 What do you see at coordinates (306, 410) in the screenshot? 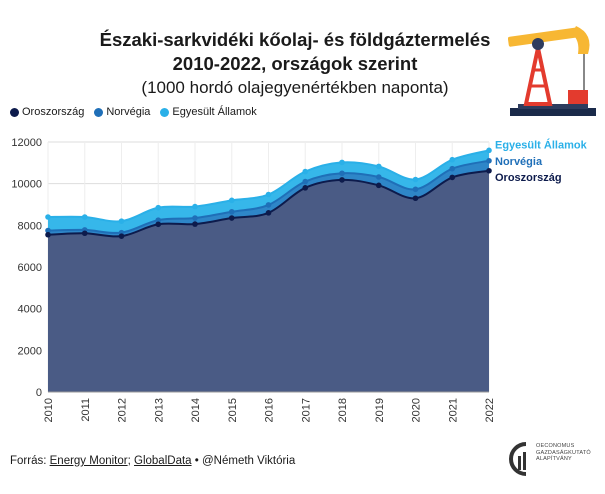
I see `x-tick-label: 2017` at bounding box center [306, 410].